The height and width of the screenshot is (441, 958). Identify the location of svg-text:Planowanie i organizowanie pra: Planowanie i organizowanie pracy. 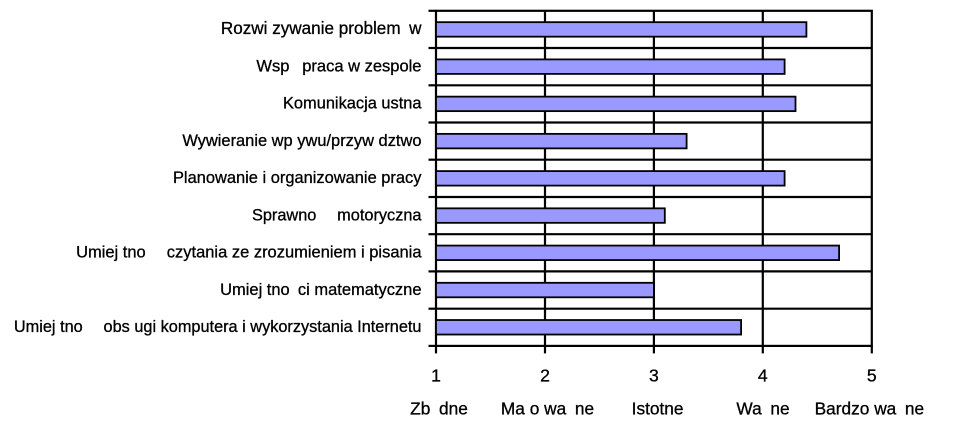
(297, 178).